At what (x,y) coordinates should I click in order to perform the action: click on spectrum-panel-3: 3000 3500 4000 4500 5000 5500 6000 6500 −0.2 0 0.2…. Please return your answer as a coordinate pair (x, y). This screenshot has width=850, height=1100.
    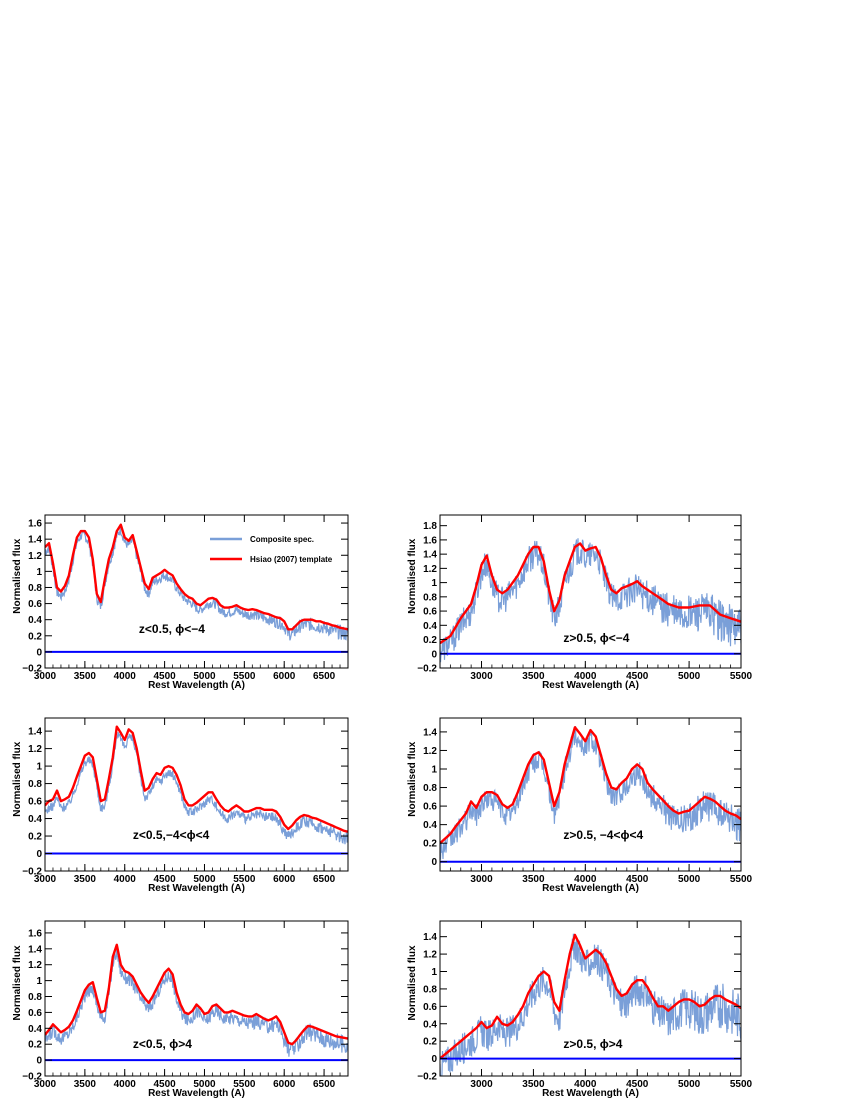
    Looking at the image, I should click on (180, 805).